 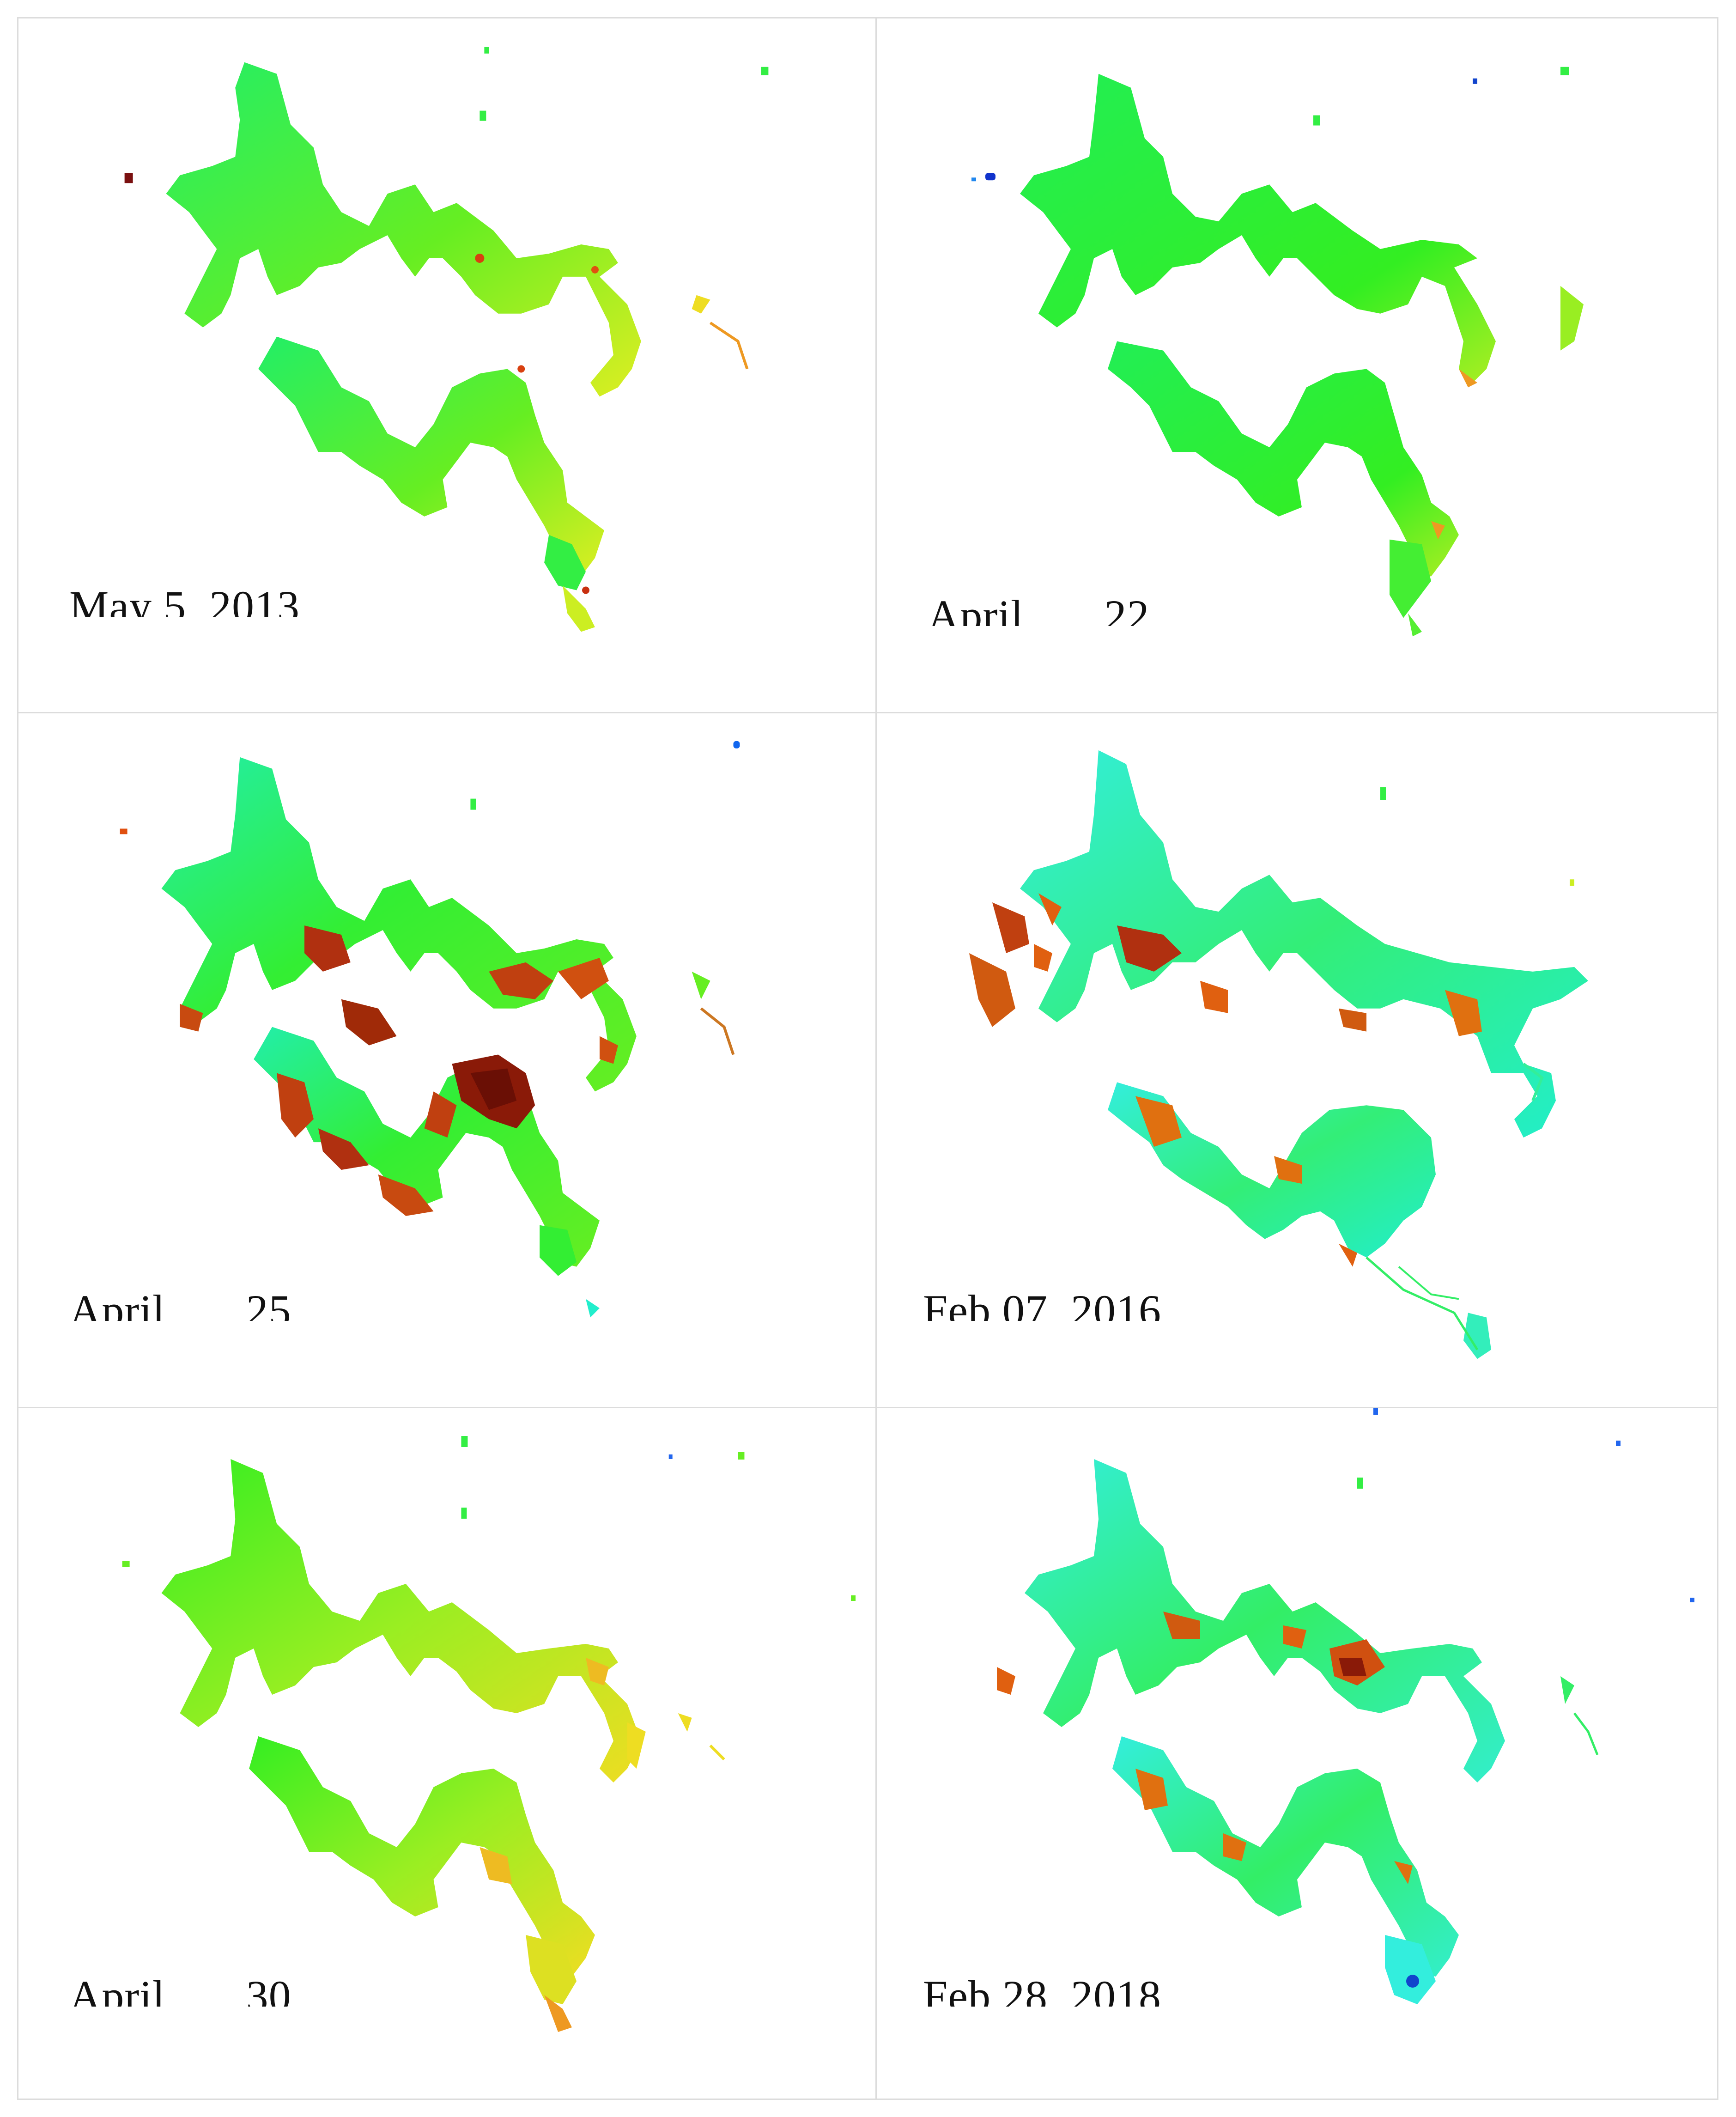 What do you see at coordinates (1042, 1991) in the screenshot?
I see `panel-6-caption: Feb 28, 2018` at bounding box center [1042, 1991].